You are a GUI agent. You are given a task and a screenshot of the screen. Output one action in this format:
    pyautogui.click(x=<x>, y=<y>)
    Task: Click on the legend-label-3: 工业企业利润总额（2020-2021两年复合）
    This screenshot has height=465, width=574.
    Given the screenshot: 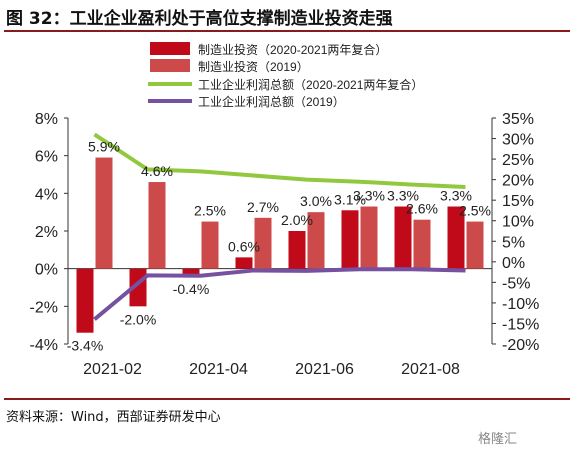 What is the action you would take?
    pyautogui.click(x=310, y=84)
    